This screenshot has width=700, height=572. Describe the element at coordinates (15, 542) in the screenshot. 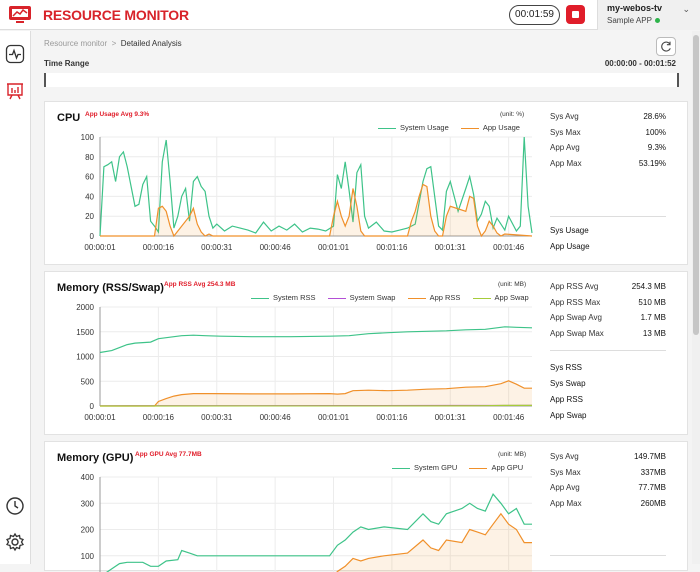

I see `settings-gear-icon` at that location.